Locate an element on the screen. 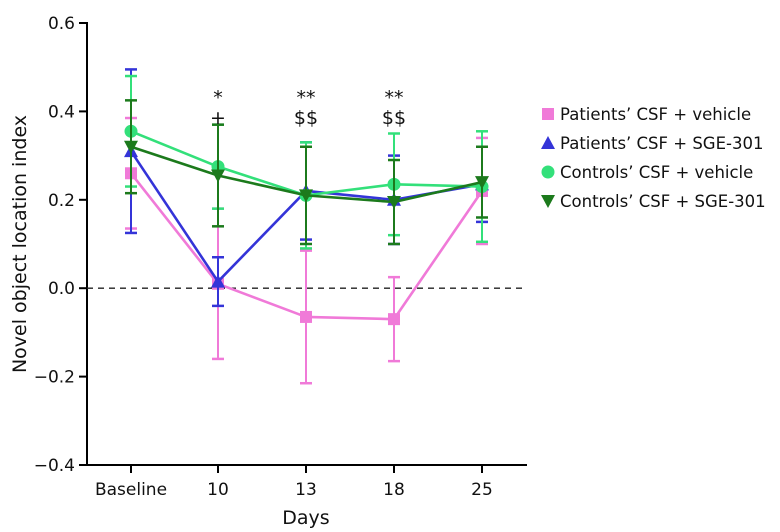 This screenshot has height=532, width=780. y-tick-label: 0.2 is located at coordinates (61, 201).